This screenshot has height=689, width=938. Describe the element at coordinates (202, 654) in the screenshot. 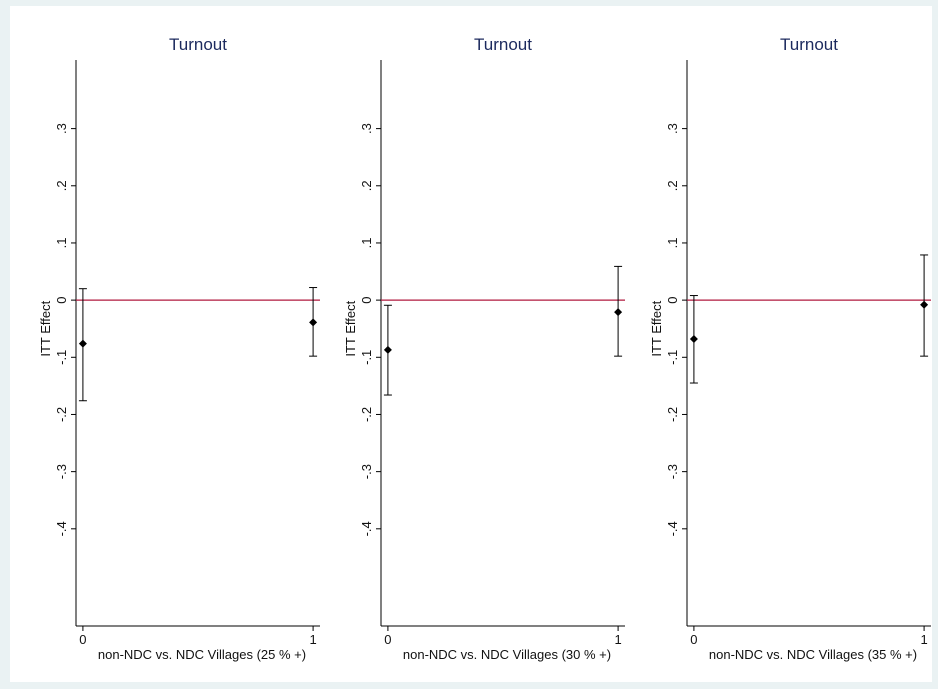

I see `x-axis-title: non-NDC vs. NDC Villages (25 % +)` at that location.